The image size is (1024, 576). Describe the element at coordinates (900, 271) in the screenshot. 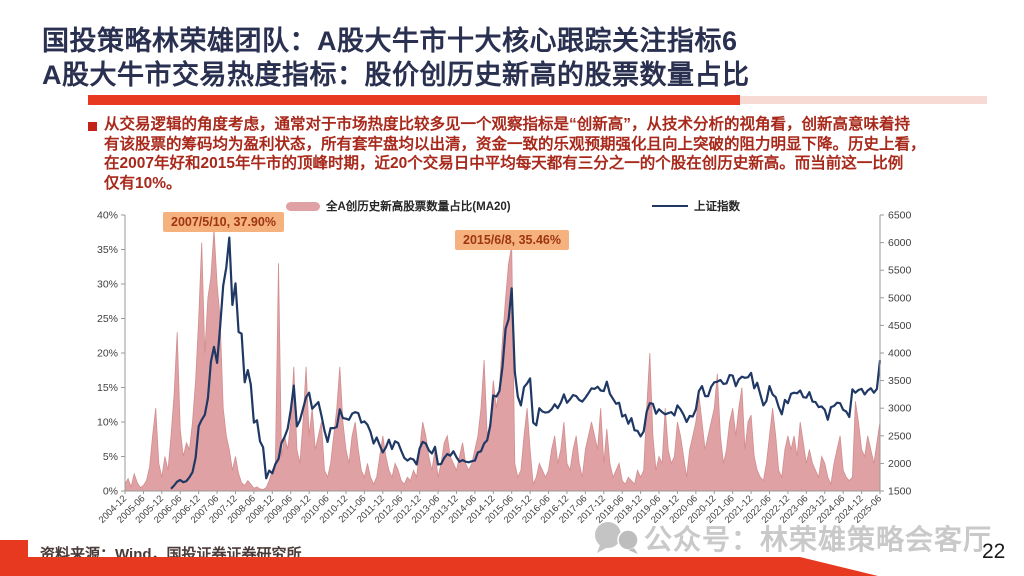

I see `svg-text: 5500` at that location.